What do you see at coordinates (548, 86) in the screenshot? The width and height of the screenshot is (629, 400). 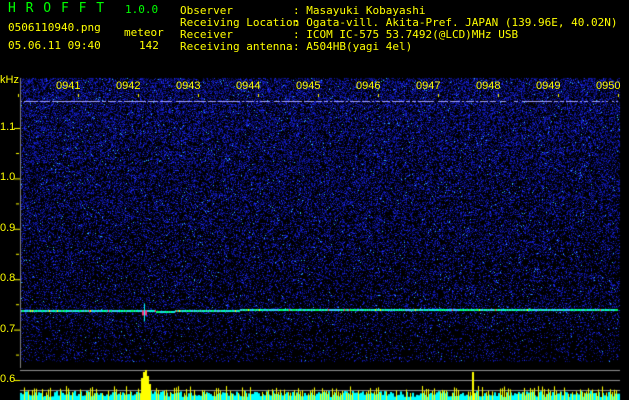 I see `x-tick-label: 0949` at bounding box center [548, 86].